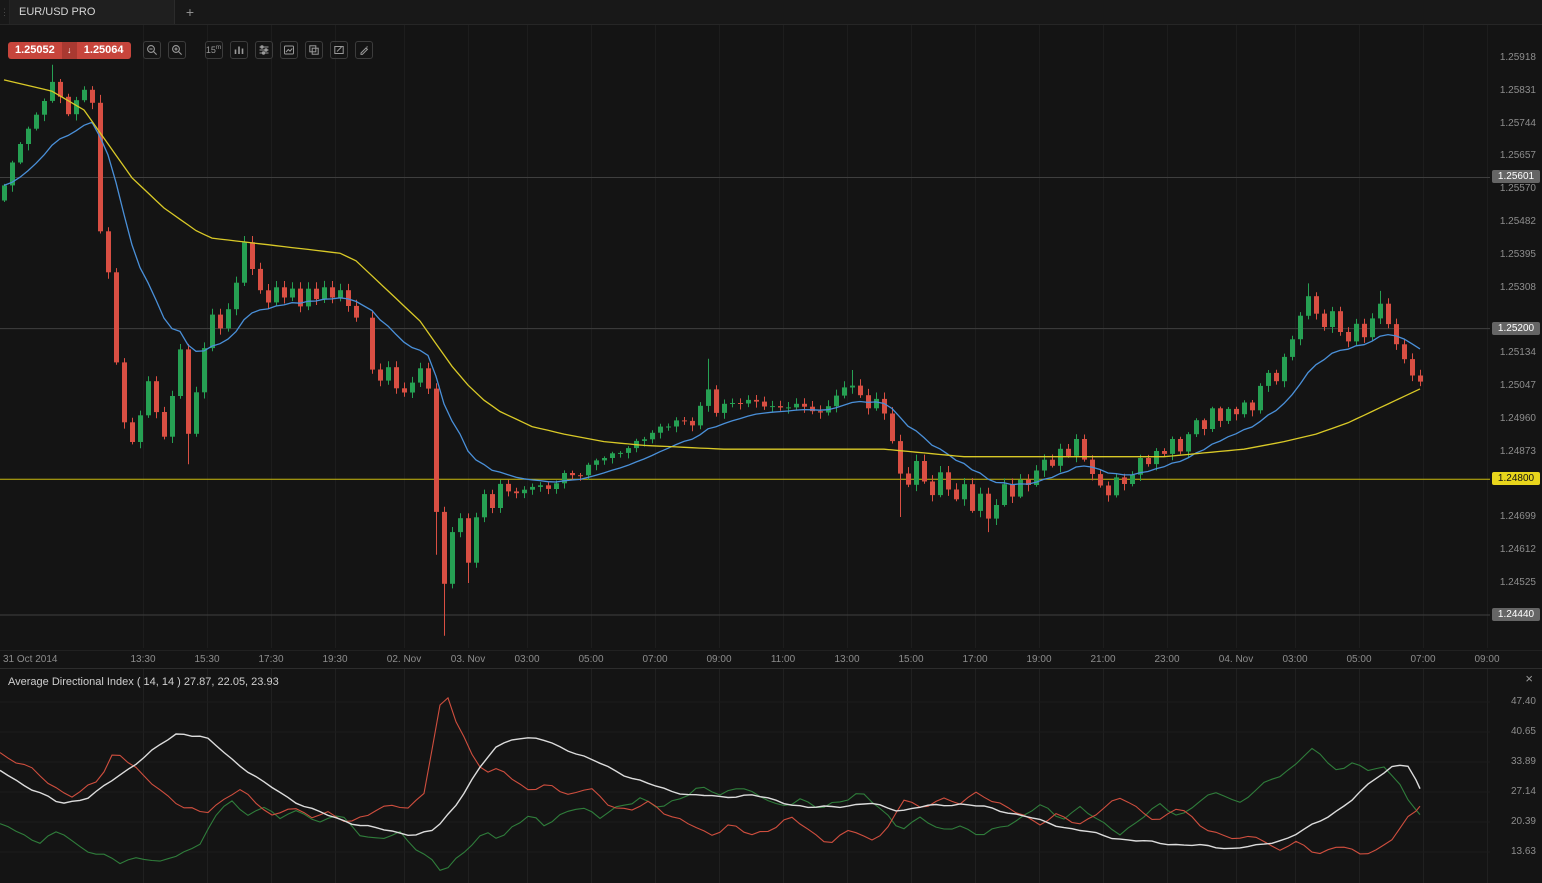  Describe the element at coordinates (190, 12) in the screenshot. I see `add-tab-button: +` at that location.